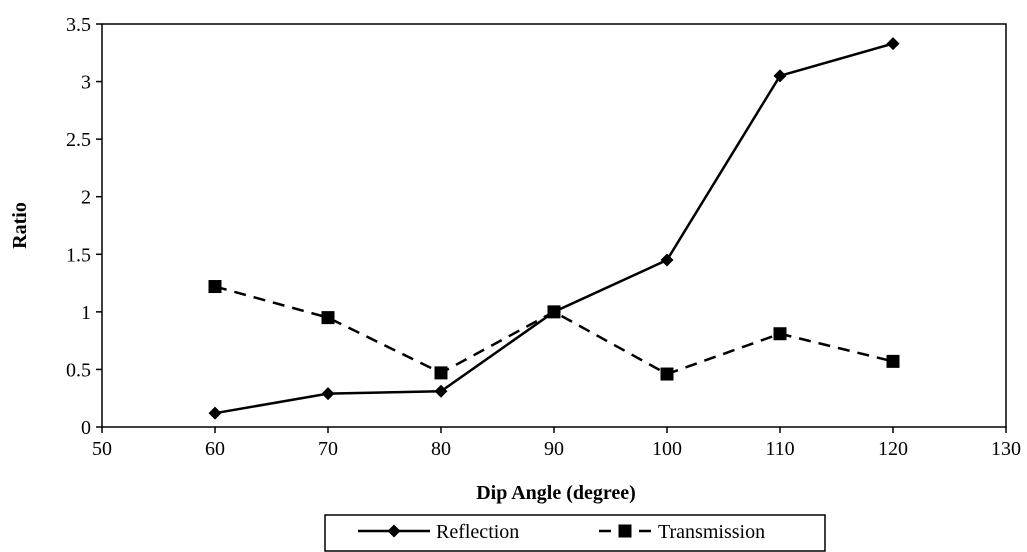 The height and width of the screenshot is (552, 1027). What do you see at coordinates (86, 313) in the screenshot?
I see `y-tick-label: 1` at bounding box center [86, 313].